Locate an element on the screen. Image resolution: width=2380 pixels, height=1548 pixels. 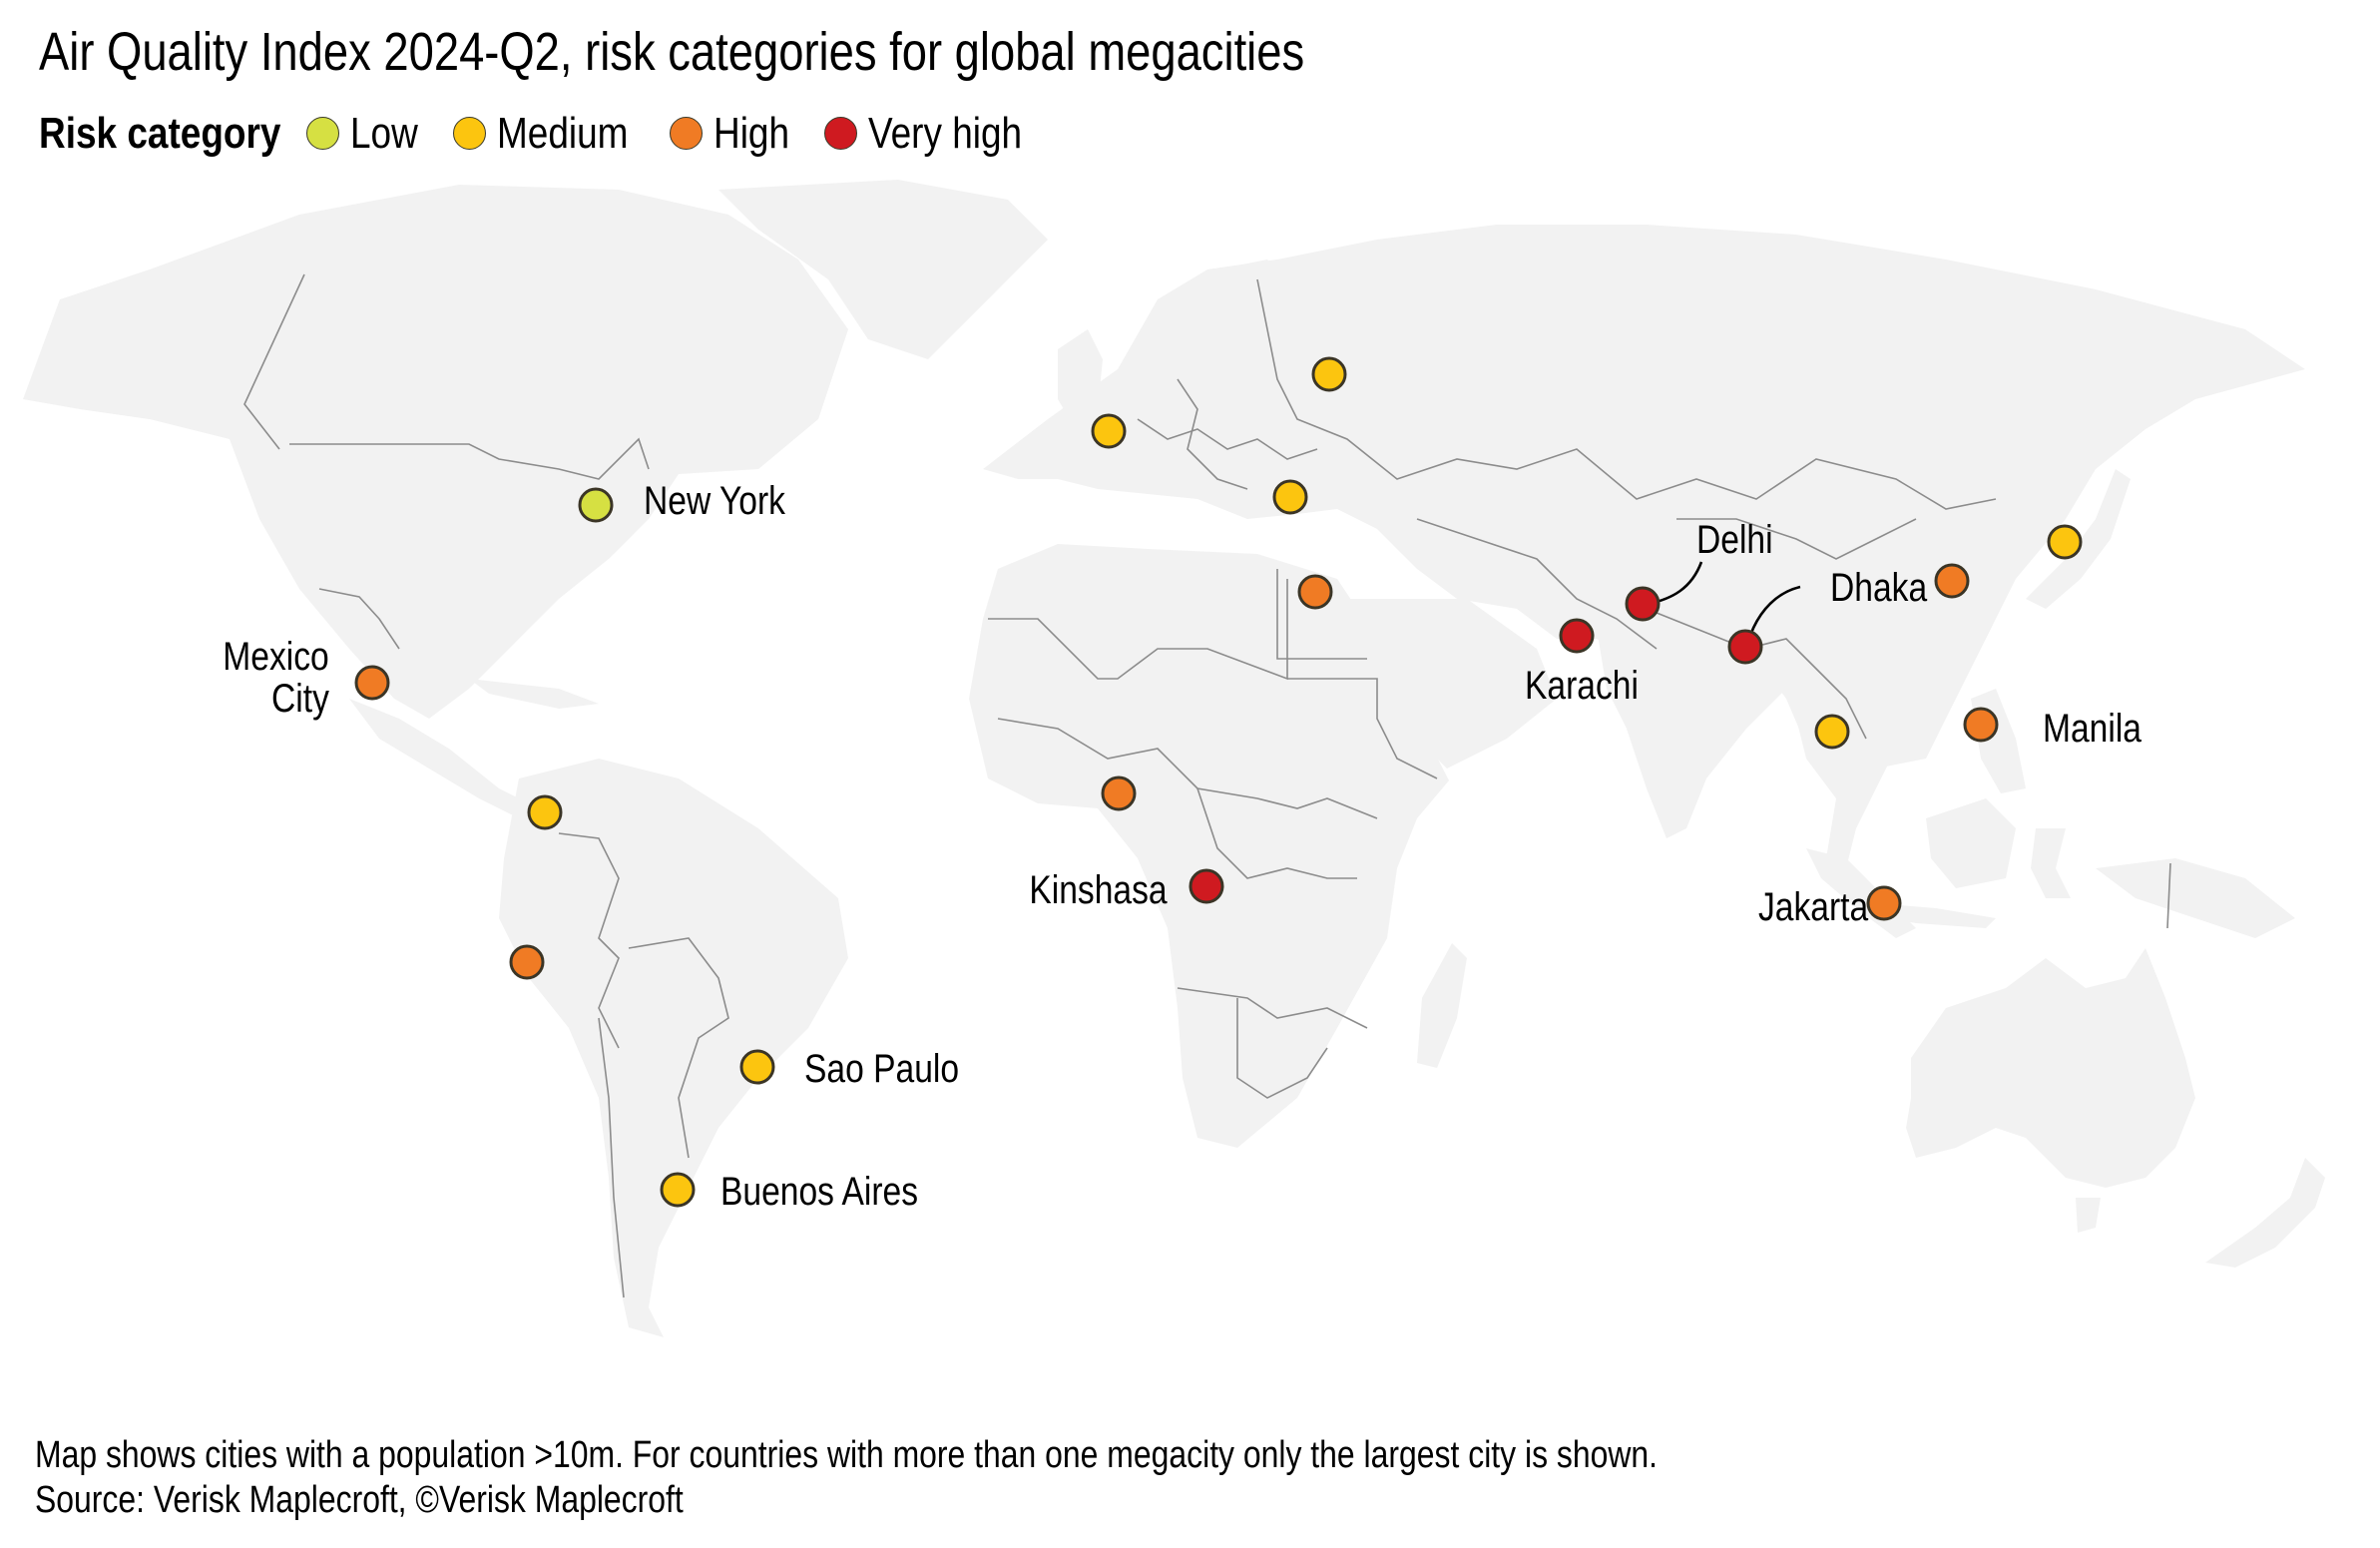
marker-tokyo is located at coordinates (2065, 542).